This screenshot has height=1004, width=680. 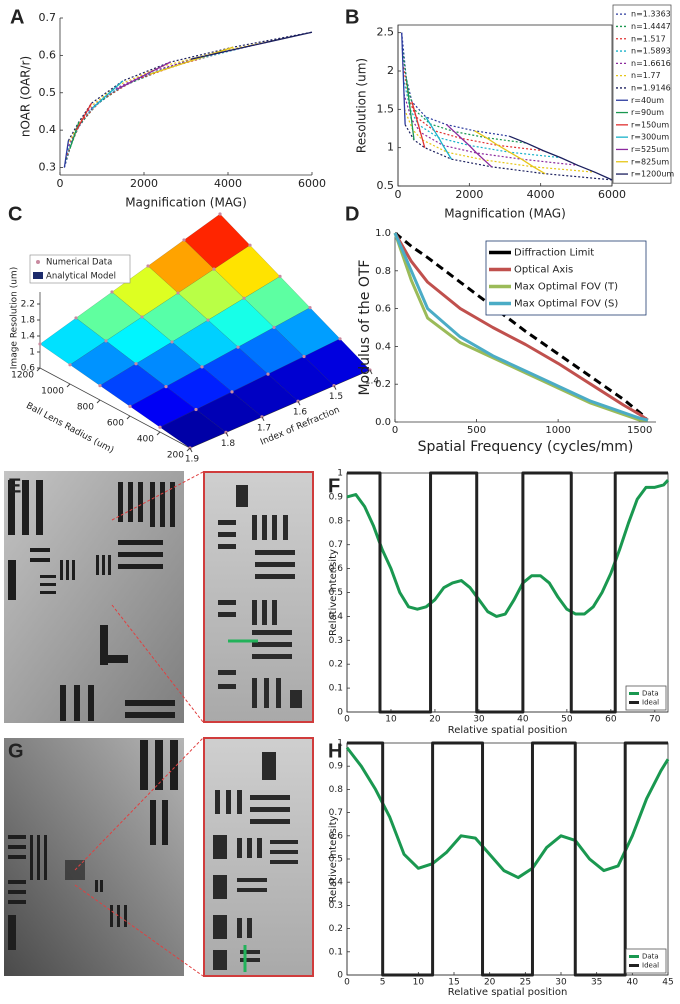 What do you see at coordinates (651, 14) in the screenshot?
I see `legend-label: n=1.3363` at bounding box center [651, 14].